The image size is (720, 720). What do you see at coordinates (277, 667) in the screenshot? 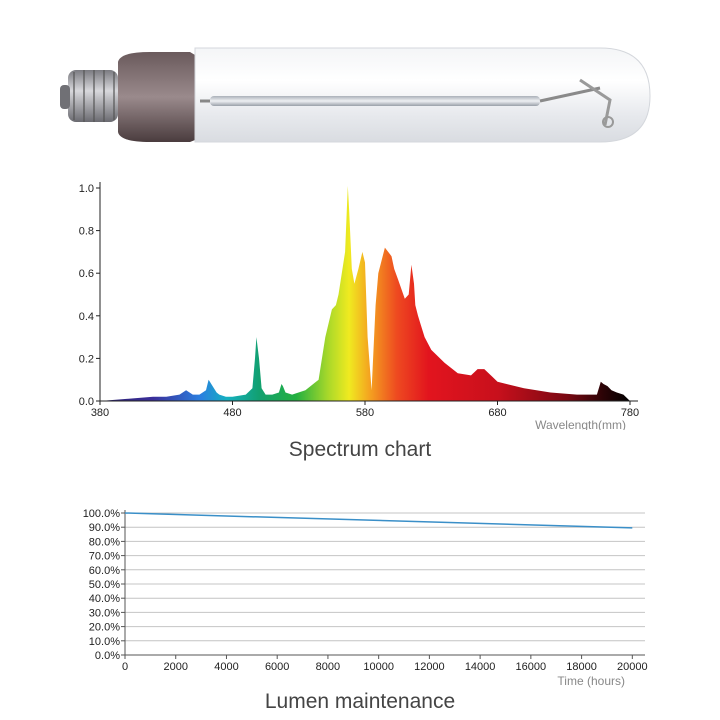
I see `lumen-x-tick-label: 6000` at bounding box center [277, 667].